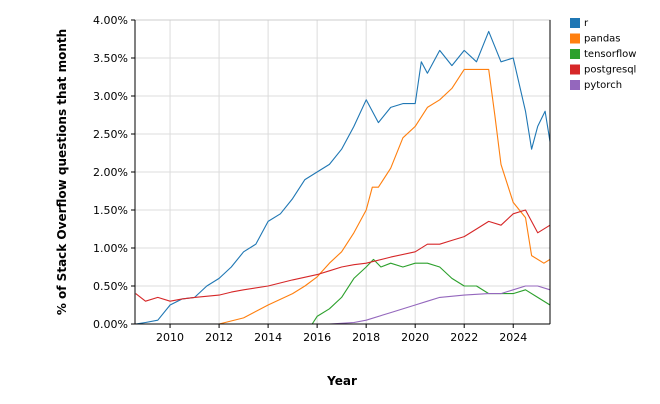 The image size is (660, 404). Describe the element at coordinates (317, 337) in the screenshot. I see `x-tick-label: 2016` at that location.